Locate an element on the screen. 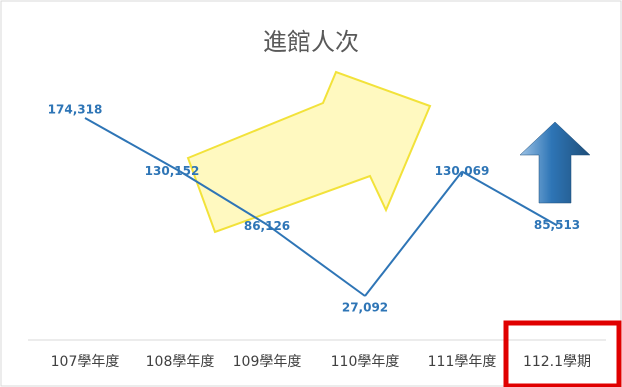 The image size is (622, 387). x-tick-label: 111學年度 is located at coordinates (462, 362).